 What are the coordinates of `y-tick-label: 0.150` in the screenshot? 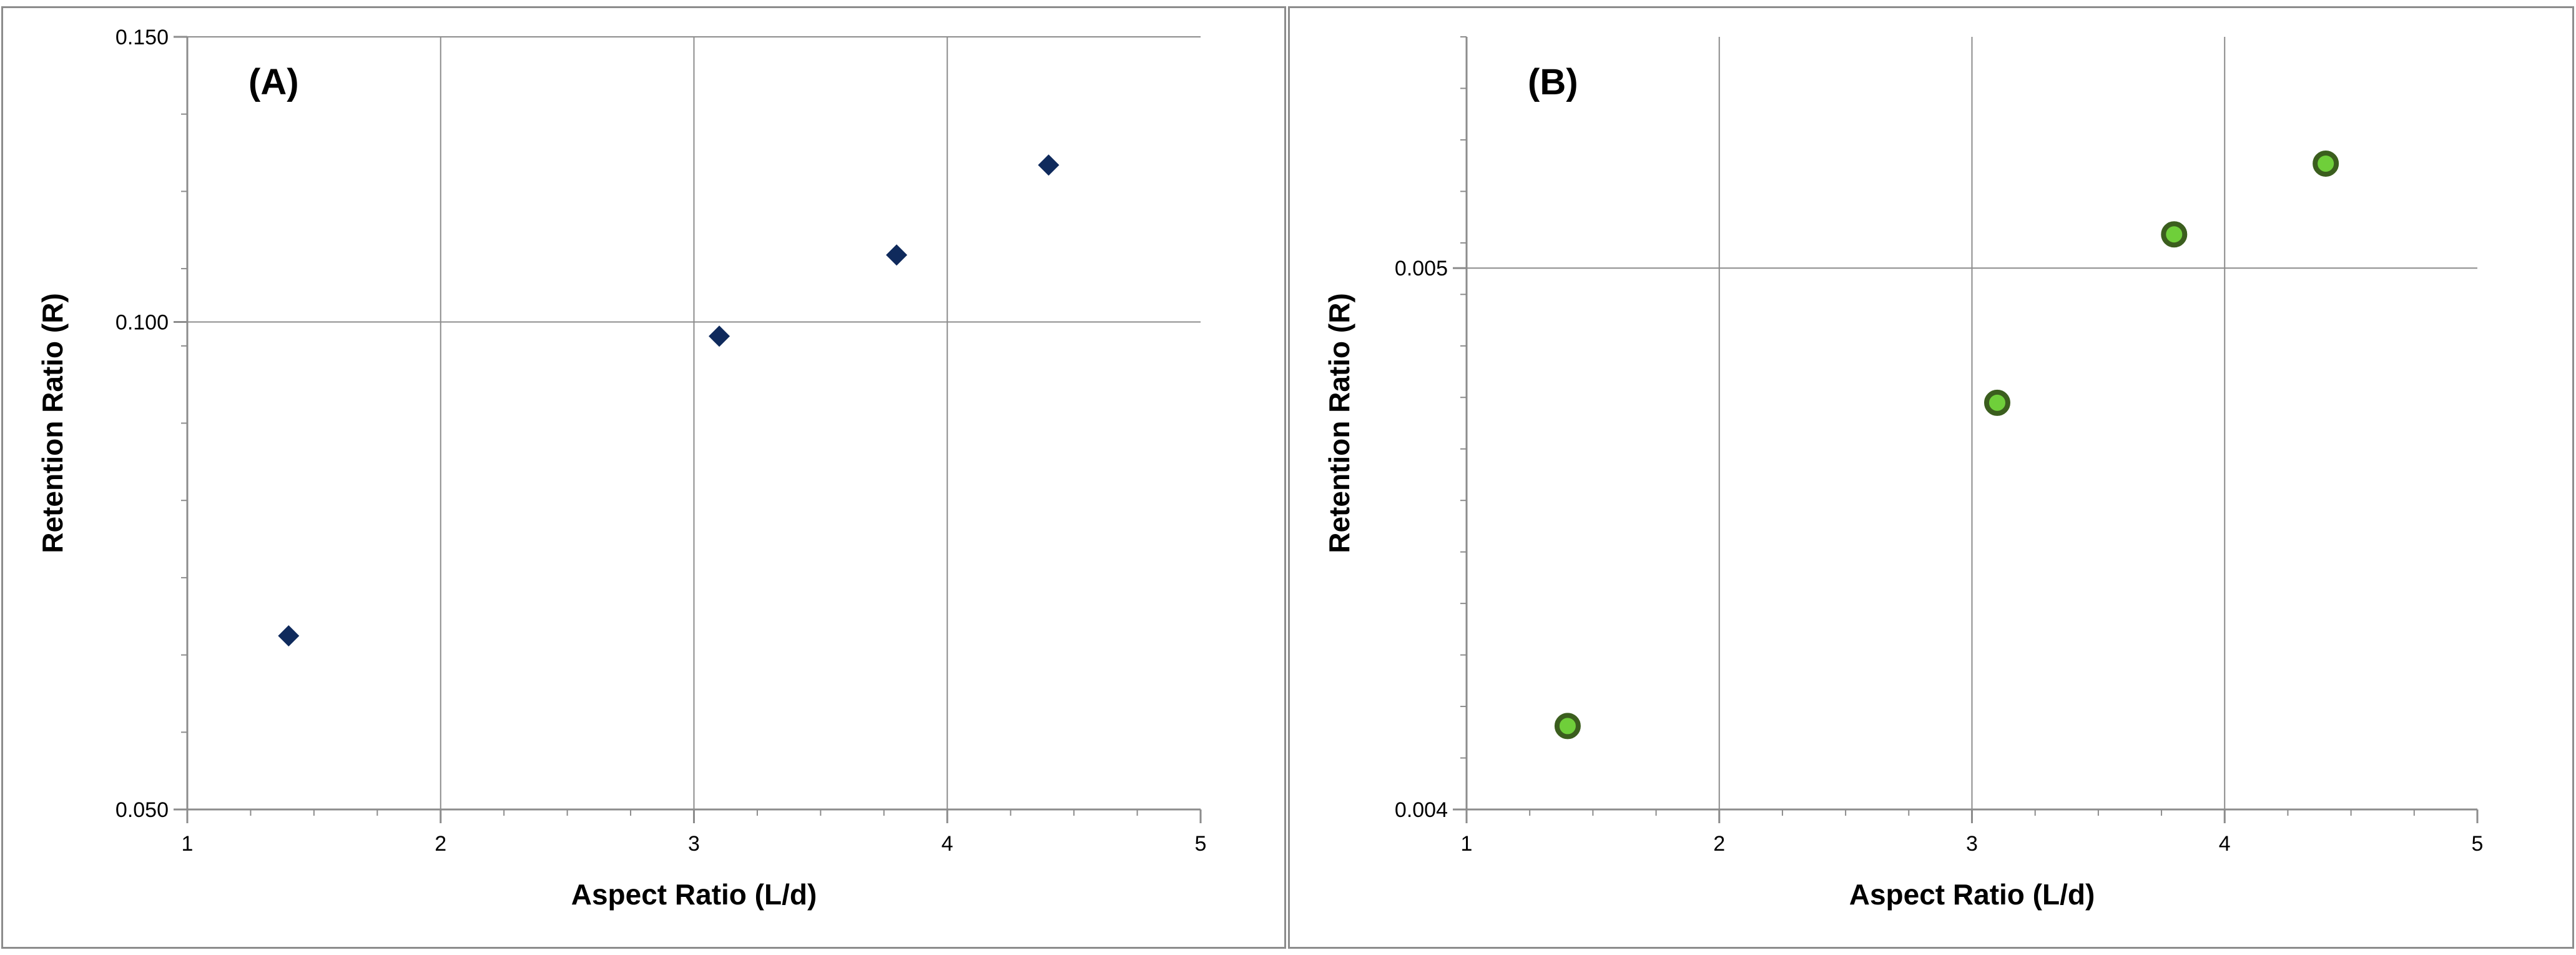 It's located at (142, 37).